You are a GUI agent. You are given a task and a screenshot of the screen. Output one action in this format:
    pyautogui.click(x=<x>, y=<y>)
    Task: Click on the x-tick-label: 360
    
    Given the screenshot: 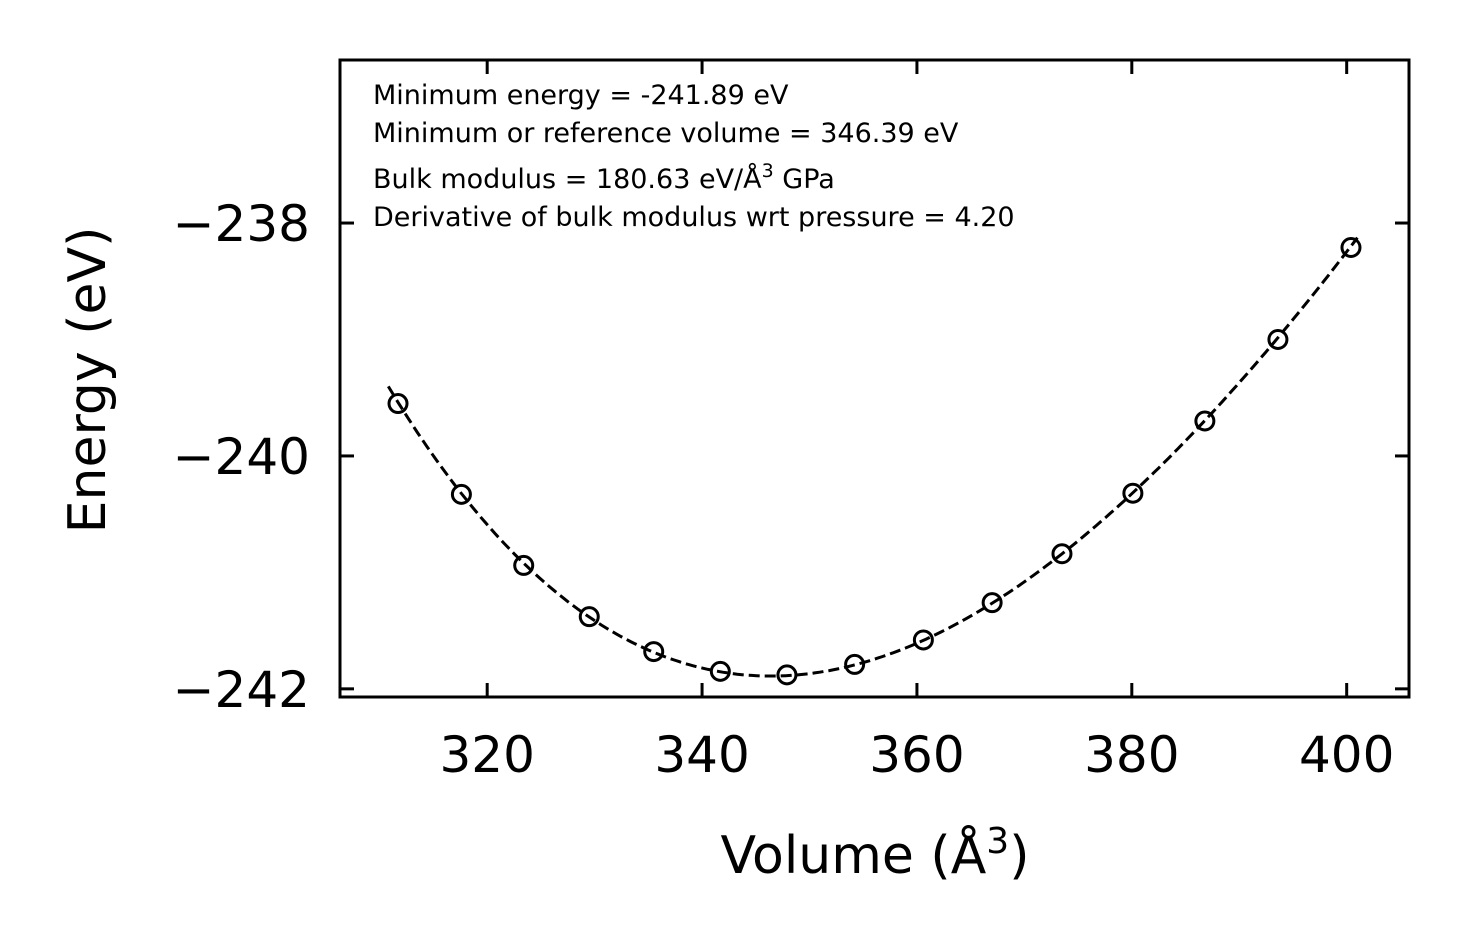 What is the action you would take?
    pyautogui.click(x=916, y=755)
    